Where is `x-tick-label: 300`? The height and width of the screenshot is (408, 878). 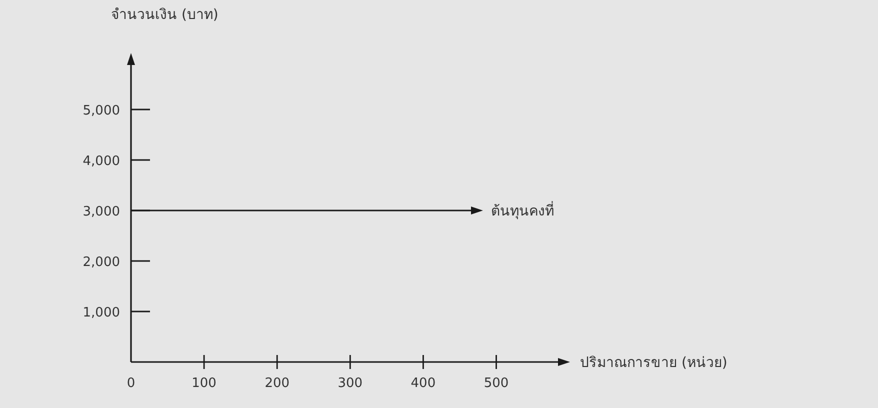 x-tick-label: 300 is located at coordinates (350, 383).